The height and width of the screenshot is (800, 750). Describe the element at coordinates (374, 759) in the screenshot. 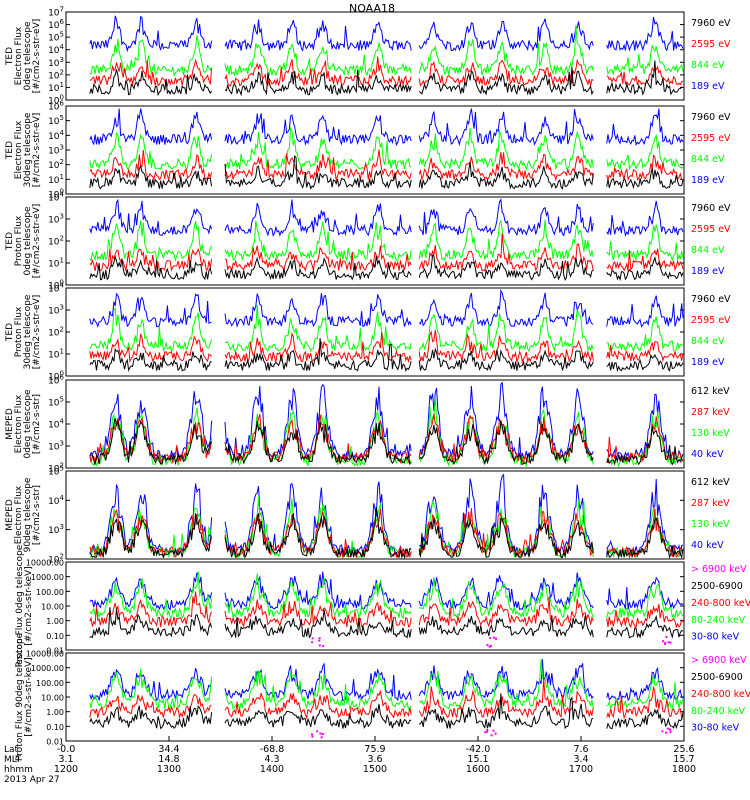

I see `x-tick-label-mlt: 3.6` at that location.